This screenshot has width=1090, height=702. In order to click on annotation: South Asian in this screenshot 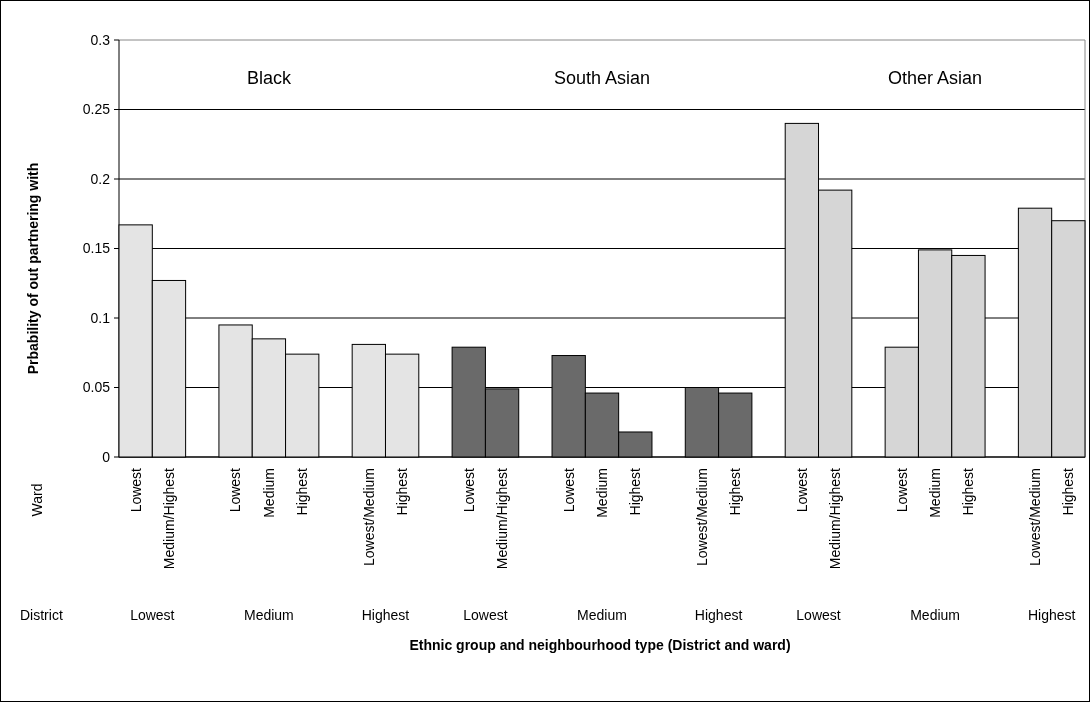, I will do `click(602, 78)`.